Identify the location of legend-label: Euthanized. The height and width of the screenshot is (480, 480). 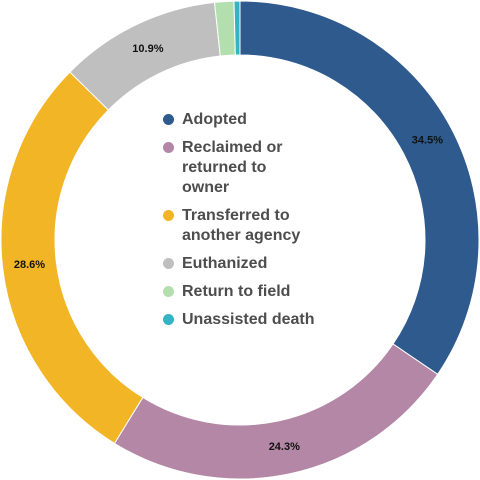
(225, 263).